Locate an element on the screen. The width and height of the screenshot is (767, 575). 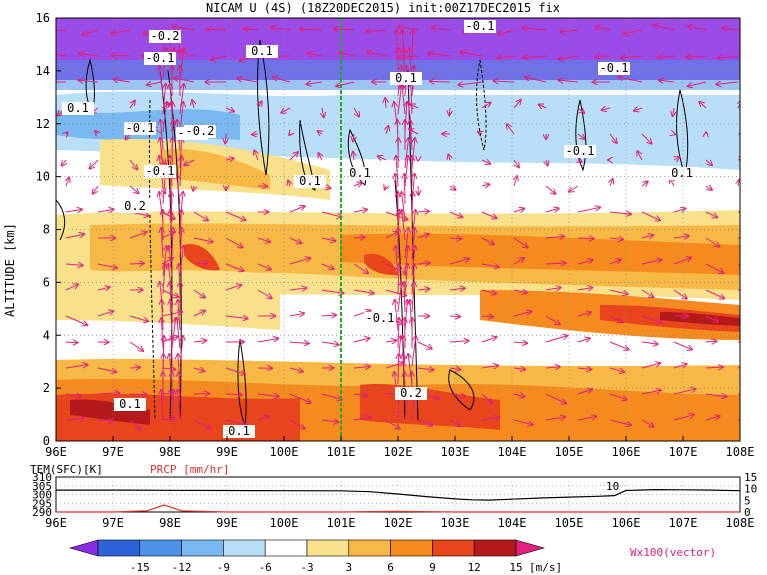
contour-label-text: -0.1 is located at coordinates (380, 318).